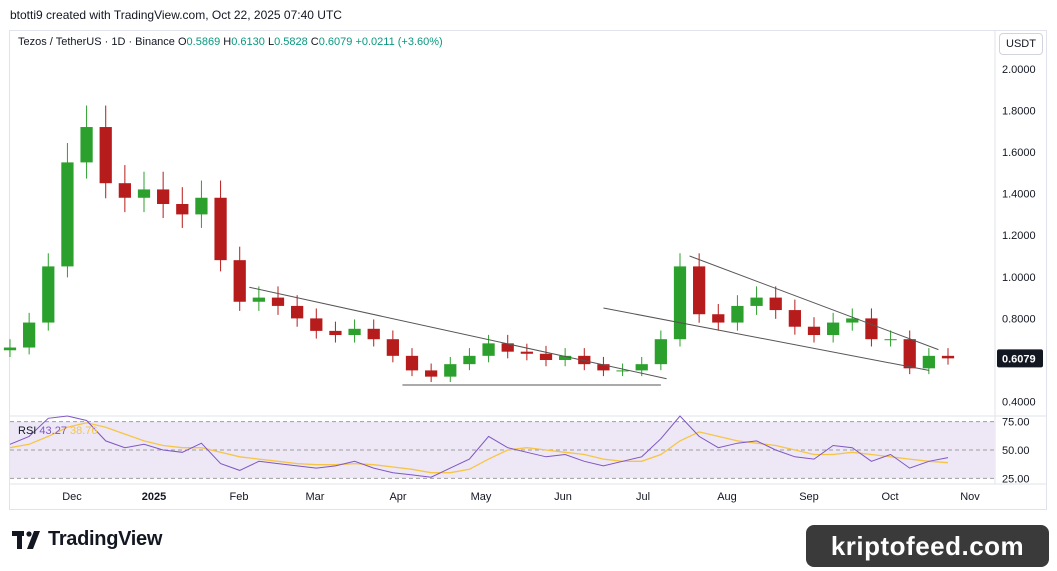  Describe the element at coordinates (1019, 111) in the screenshot. I see `price-tick-label: 1.8000` at that location.